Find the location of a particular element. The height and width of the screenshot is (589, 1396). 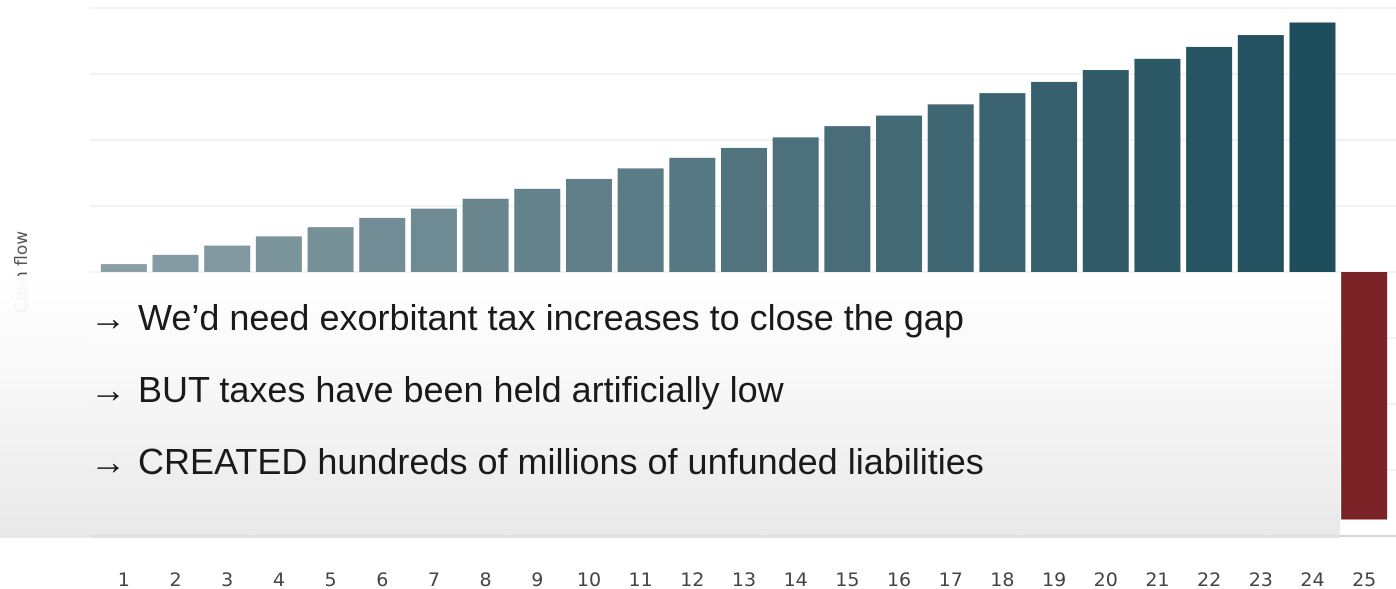

x-tick-label: 24 is located at coordinates (1312, 579).